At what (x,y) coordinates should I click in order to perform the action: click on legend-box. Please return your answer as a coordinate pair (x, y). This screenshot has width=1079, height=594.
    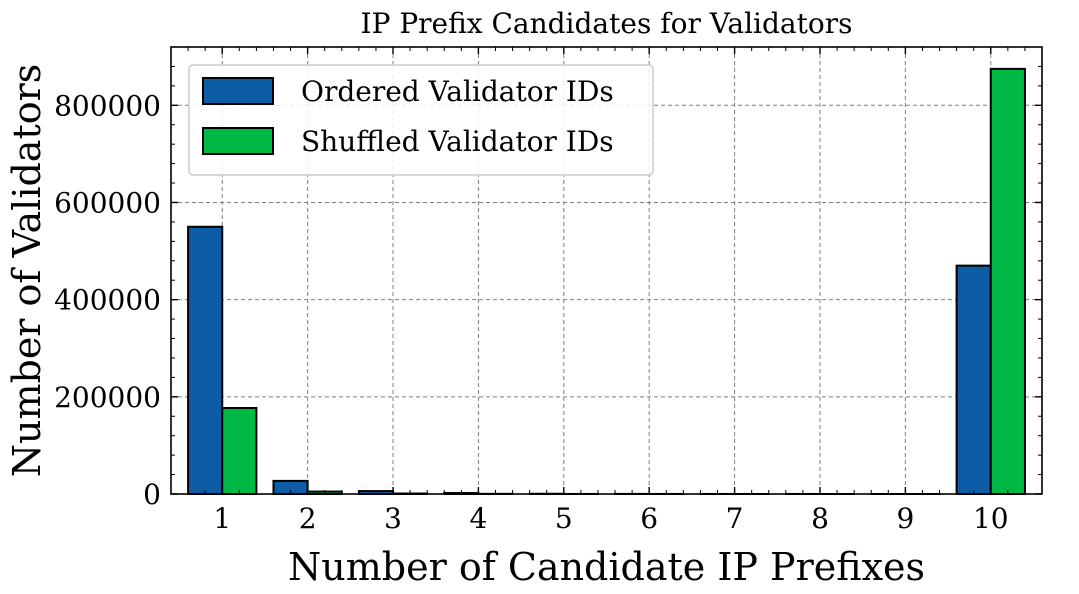
    Looking at the image, I should click on (421, 120).